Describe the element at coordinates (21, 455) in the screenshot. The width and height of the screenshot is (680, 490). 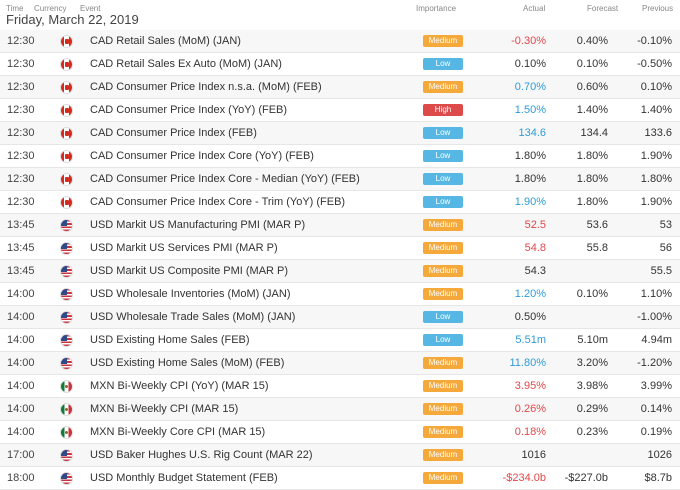
I see `event-time: 17:00` at that location.